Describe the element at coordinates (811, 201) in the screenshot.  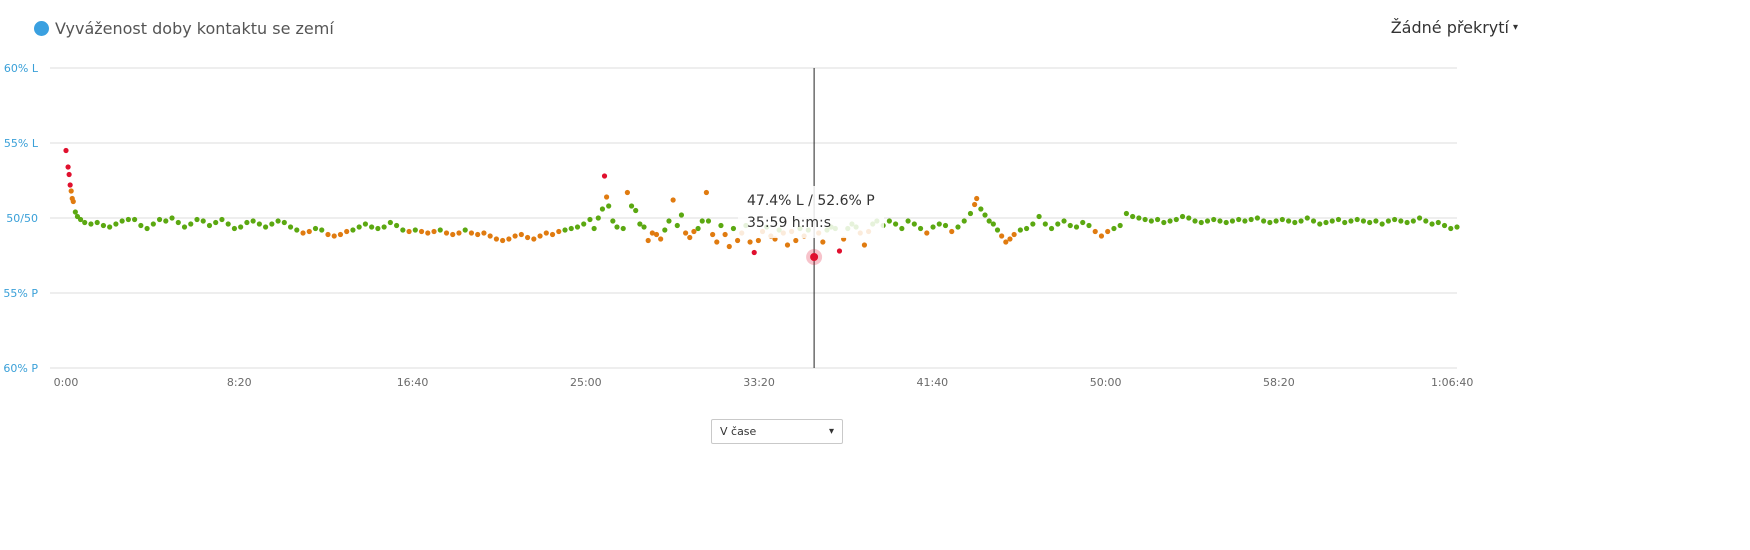
I see `tooltip-balance: 47.4% L / 52.6% P` at that location.